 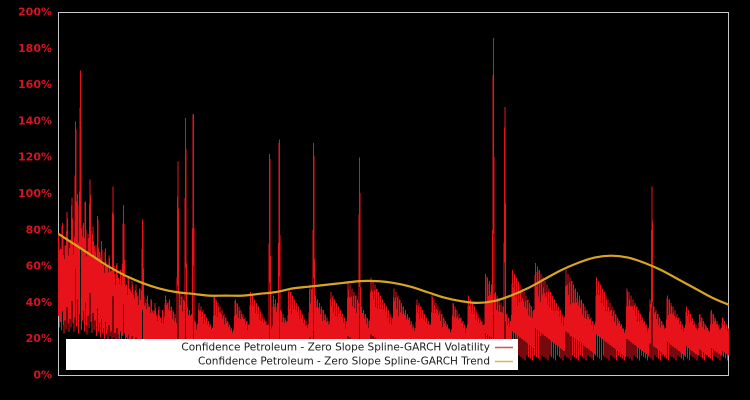 What do you see at coordinates (39, 338) in the screenshot?
I see `y-axis-tick-label: 20%` at bounding box center [39, 338].